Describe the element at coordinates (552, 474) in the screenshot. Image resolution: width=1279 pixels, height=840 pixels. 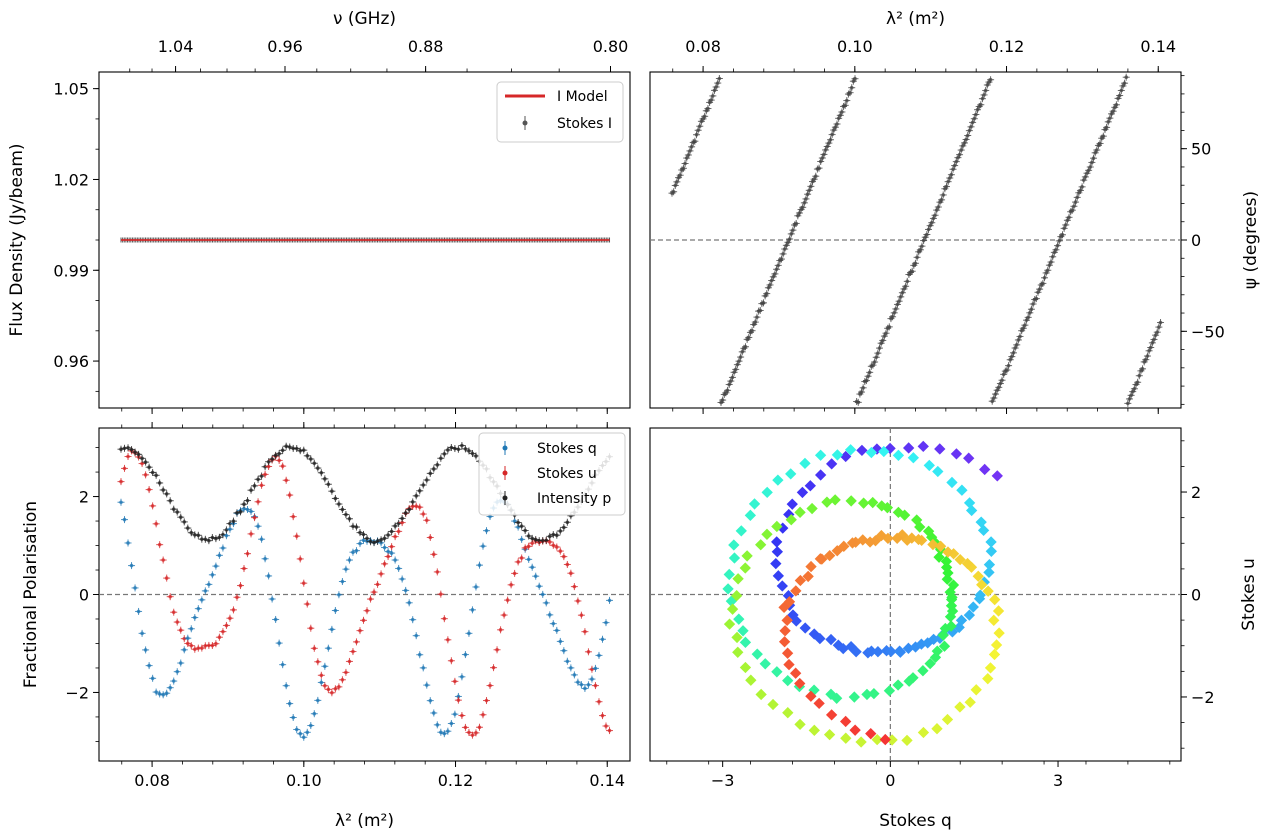
I see `legend-frame` at that location.